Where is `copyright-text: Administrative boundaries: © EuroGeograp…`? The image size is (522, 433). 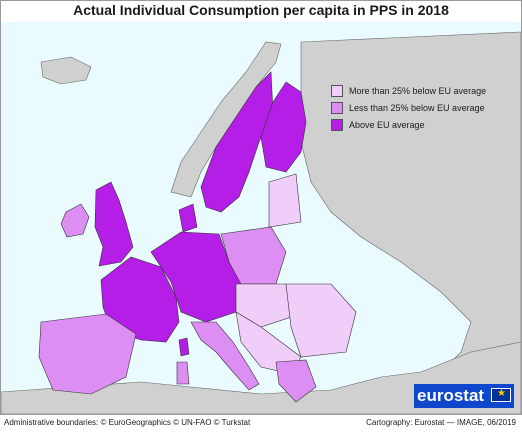
copyright-text: Administrative boundaries: © EuroGeograp… is located at coordinates (127, 422).